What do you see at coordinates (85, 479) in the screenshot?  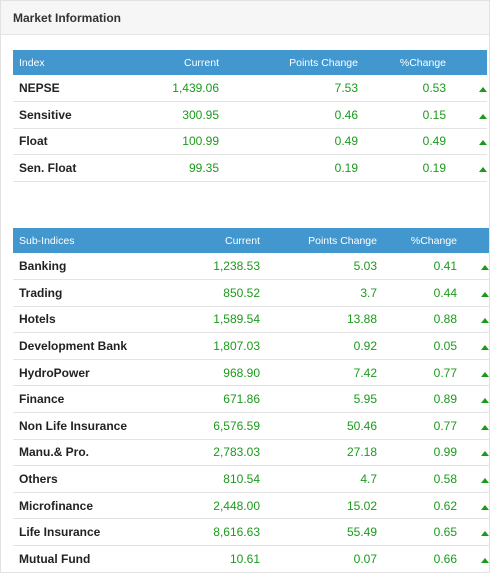 I see `row-name: Others` at bounding box center [85, 479].